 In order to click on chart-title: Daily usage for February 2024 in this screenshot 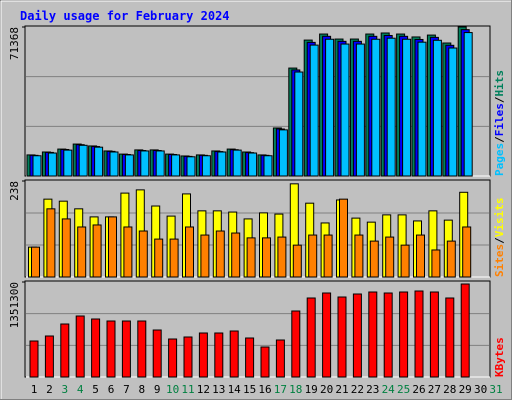, I will do `click(125, 16)`.